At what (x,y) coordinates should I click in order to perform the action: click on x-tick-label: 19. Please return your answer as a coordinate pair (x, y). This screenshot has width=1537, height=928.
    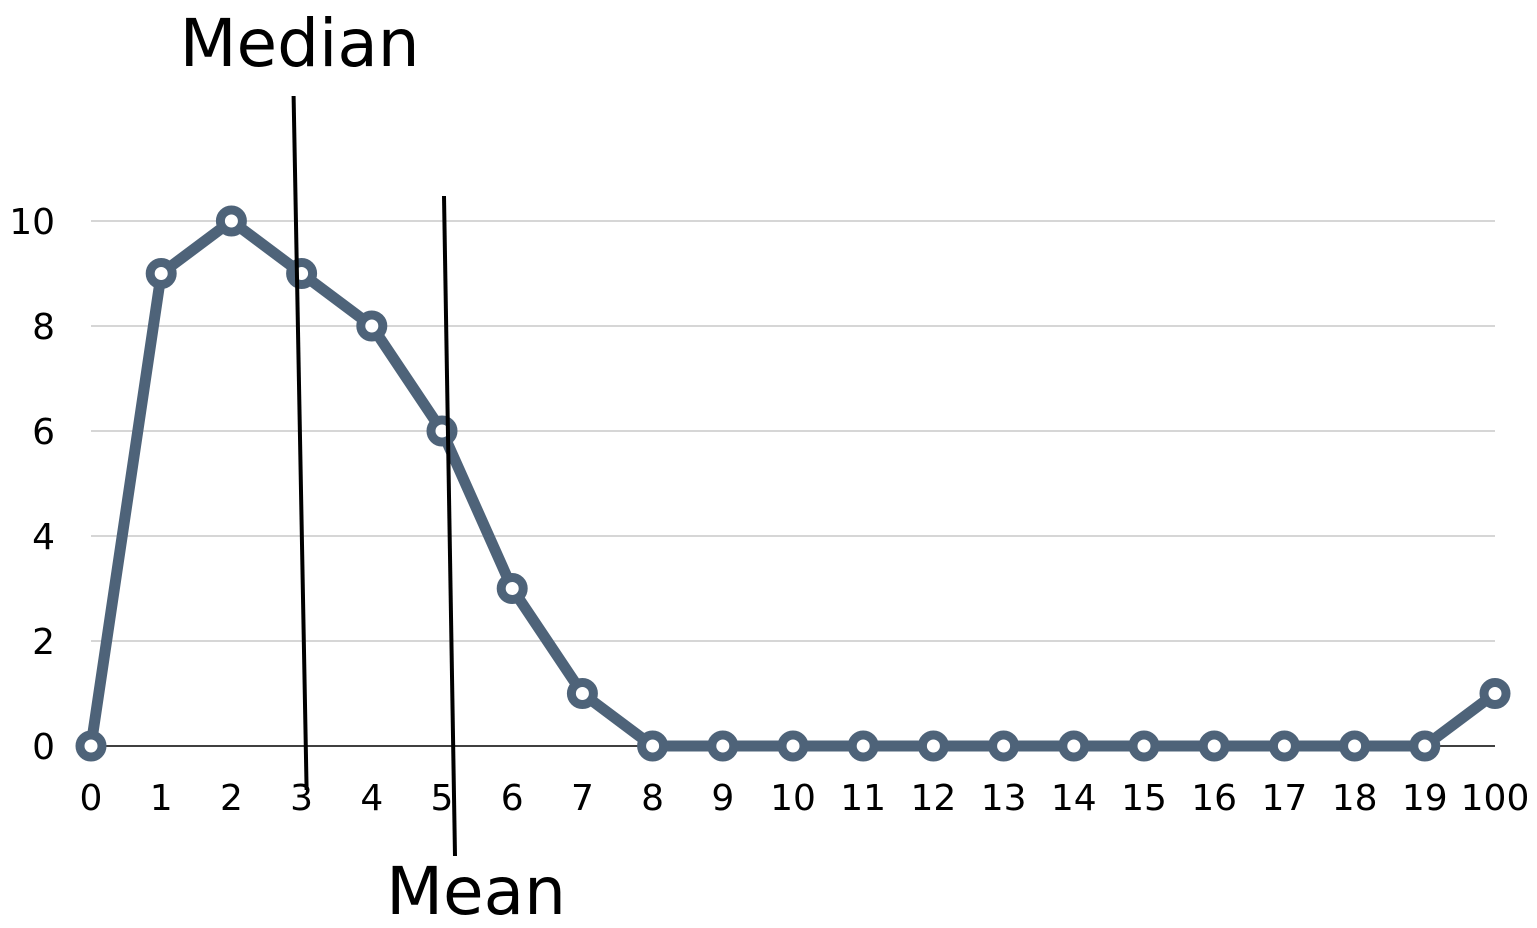
    Looking at the image, I should click on (1425, 798).